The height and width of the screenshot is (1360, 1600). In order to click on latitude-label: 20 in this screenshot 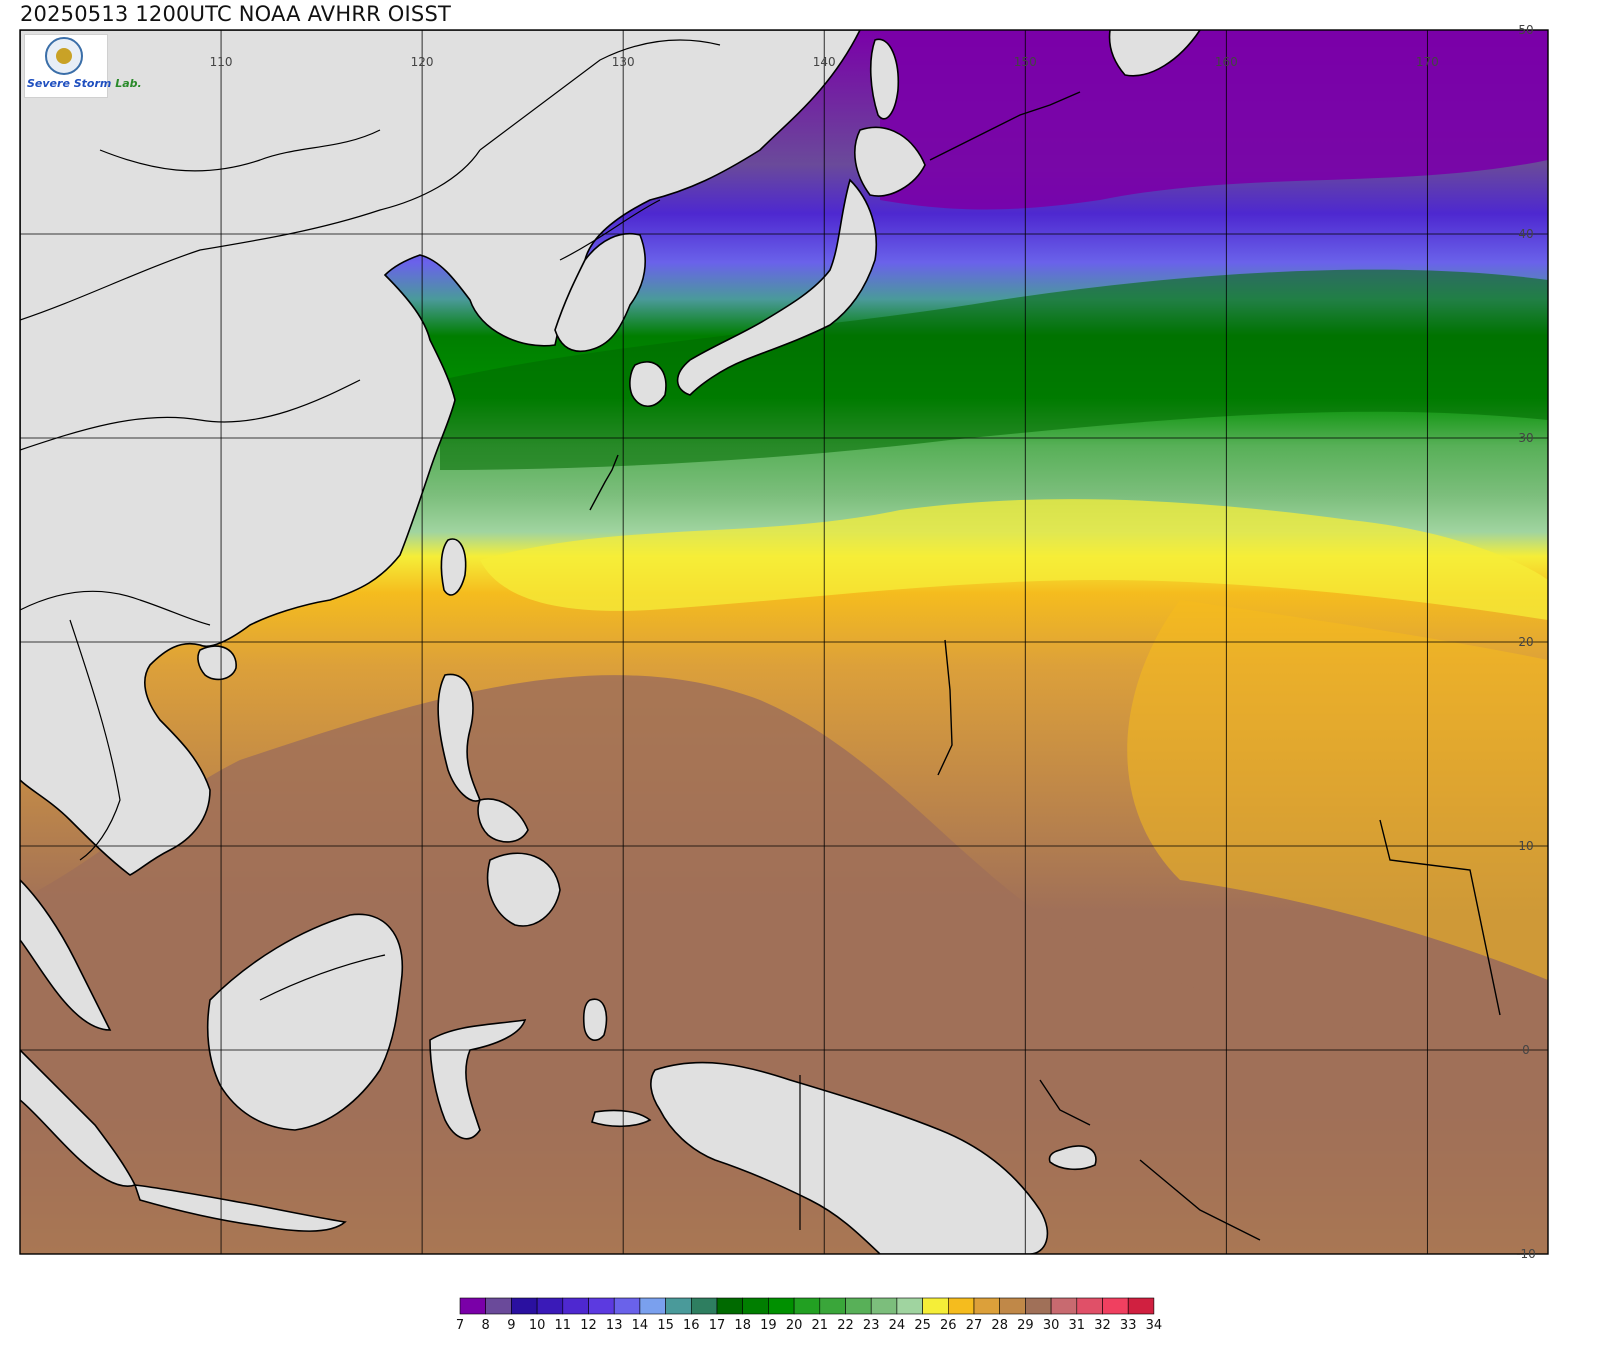, I will do `click(1525, 642)`.